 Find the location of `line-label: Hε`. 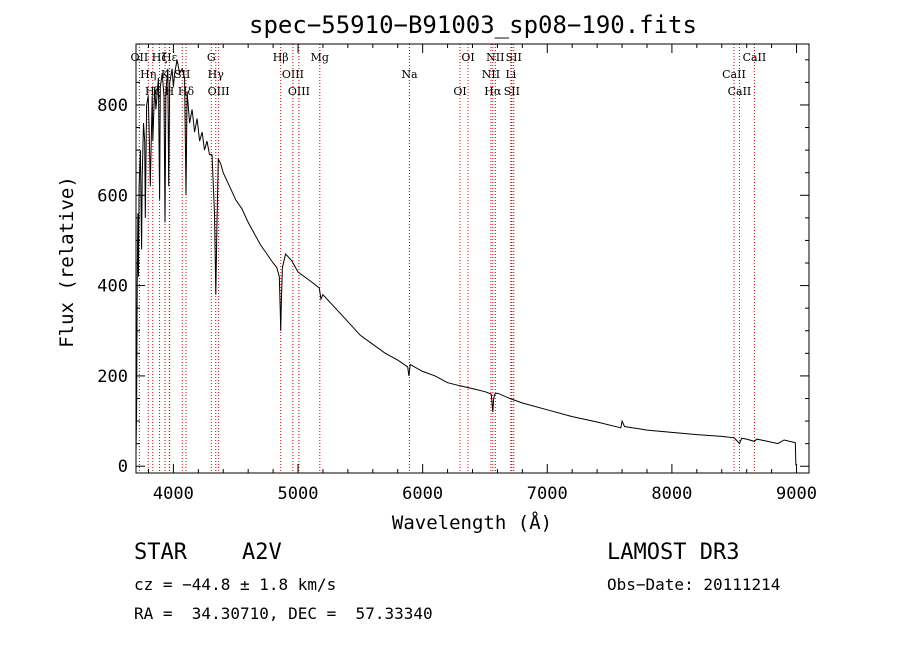

line-label: Hε is located at coordinates (170, 57).